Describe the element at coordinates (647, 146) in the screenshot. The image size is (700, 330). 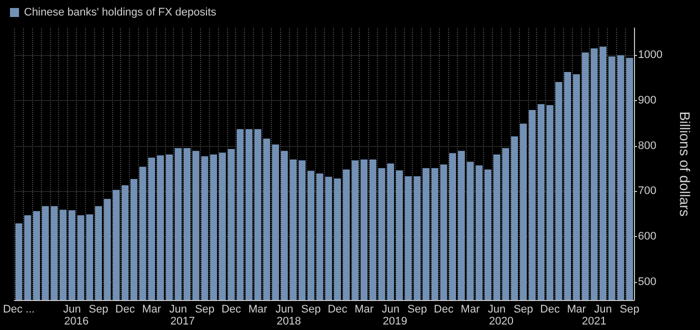
I see `y-tick-label: 800` at that location.